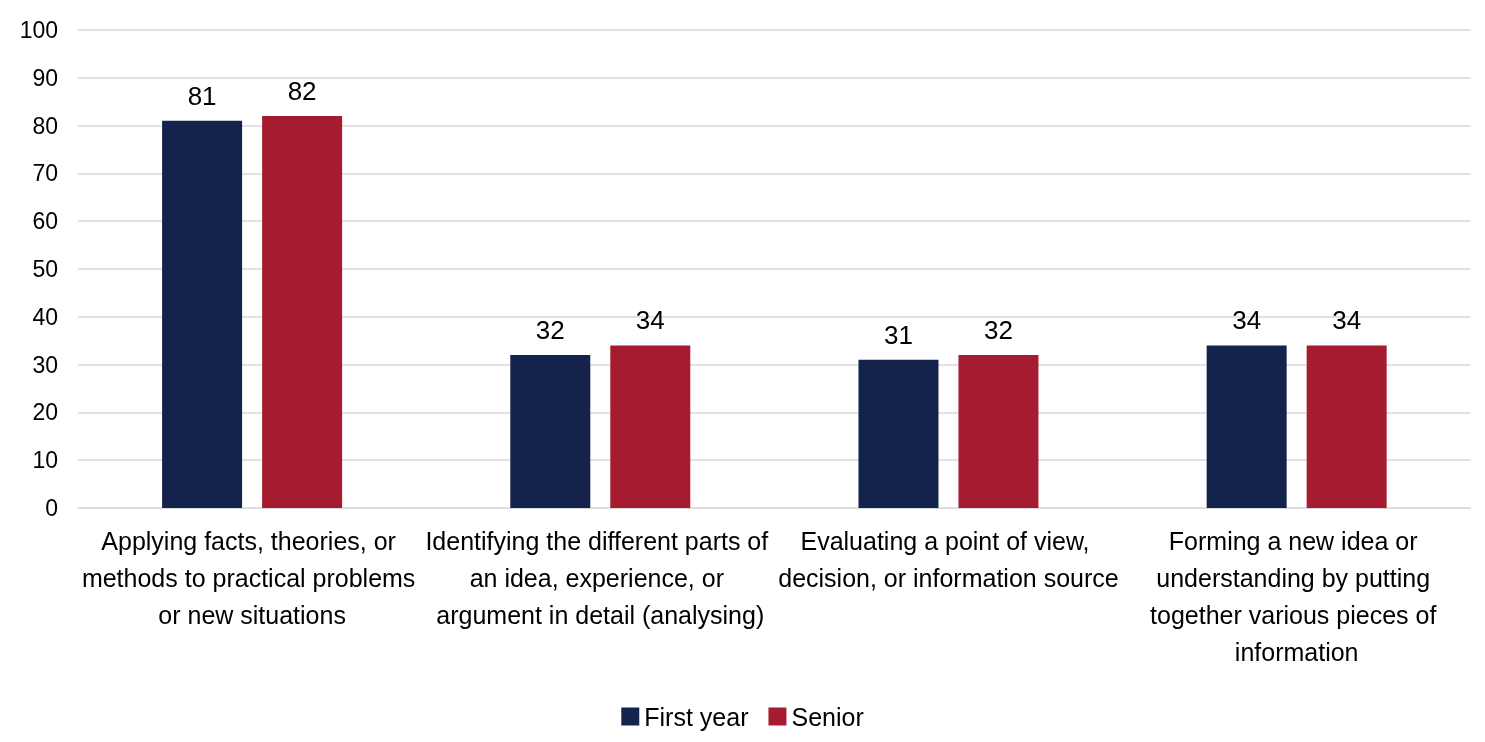 The width and height of the screenshot is (1485, 742). I want to click on y-tick-label: 50, so click(45, 269).